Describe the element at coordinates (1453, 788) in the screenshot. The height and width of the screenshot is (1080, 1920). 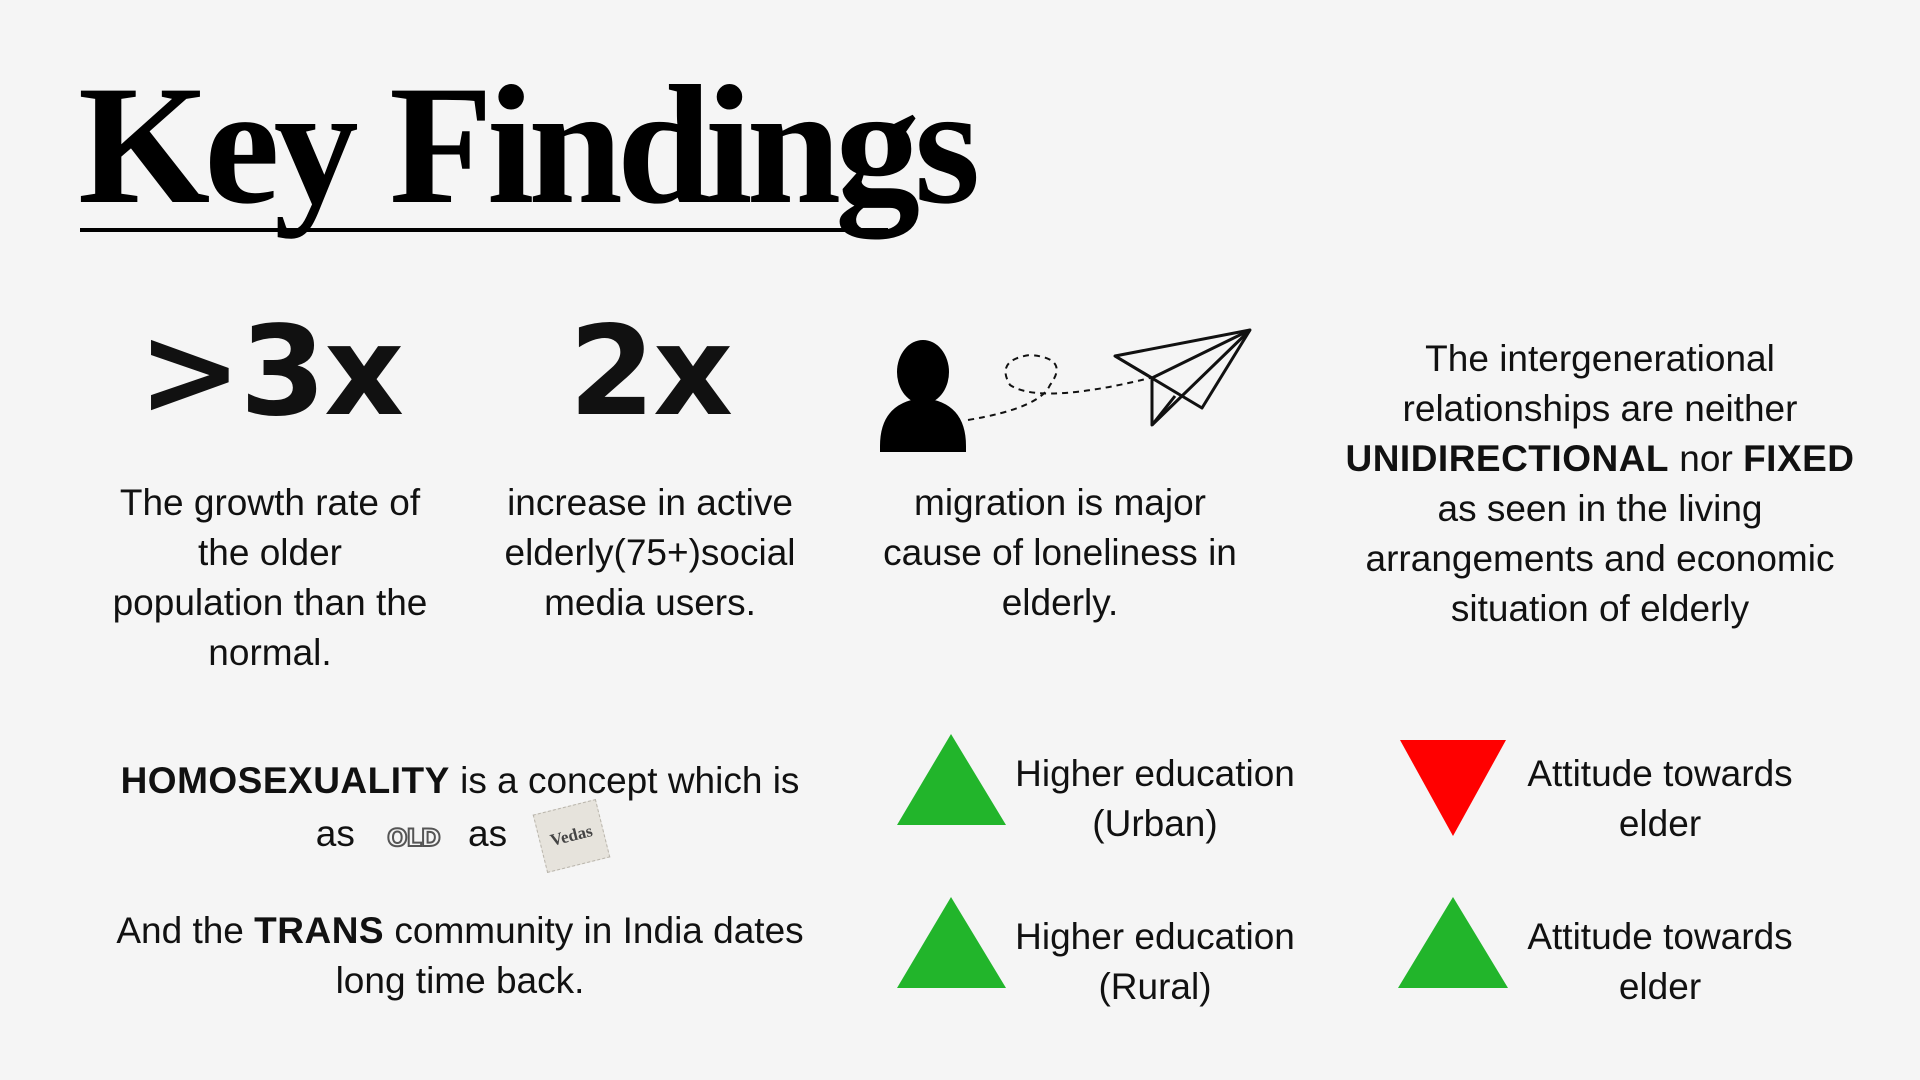
I see `triangle-down-icon` at that location.